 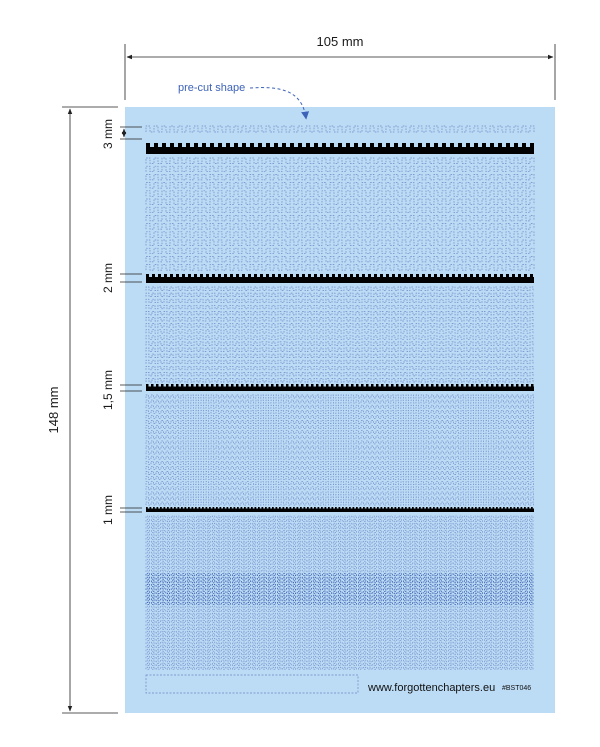 What do you see at coordinates (279, 103) in the screenshot?
I see `callout-arrow` at bounding box center [279, 103].